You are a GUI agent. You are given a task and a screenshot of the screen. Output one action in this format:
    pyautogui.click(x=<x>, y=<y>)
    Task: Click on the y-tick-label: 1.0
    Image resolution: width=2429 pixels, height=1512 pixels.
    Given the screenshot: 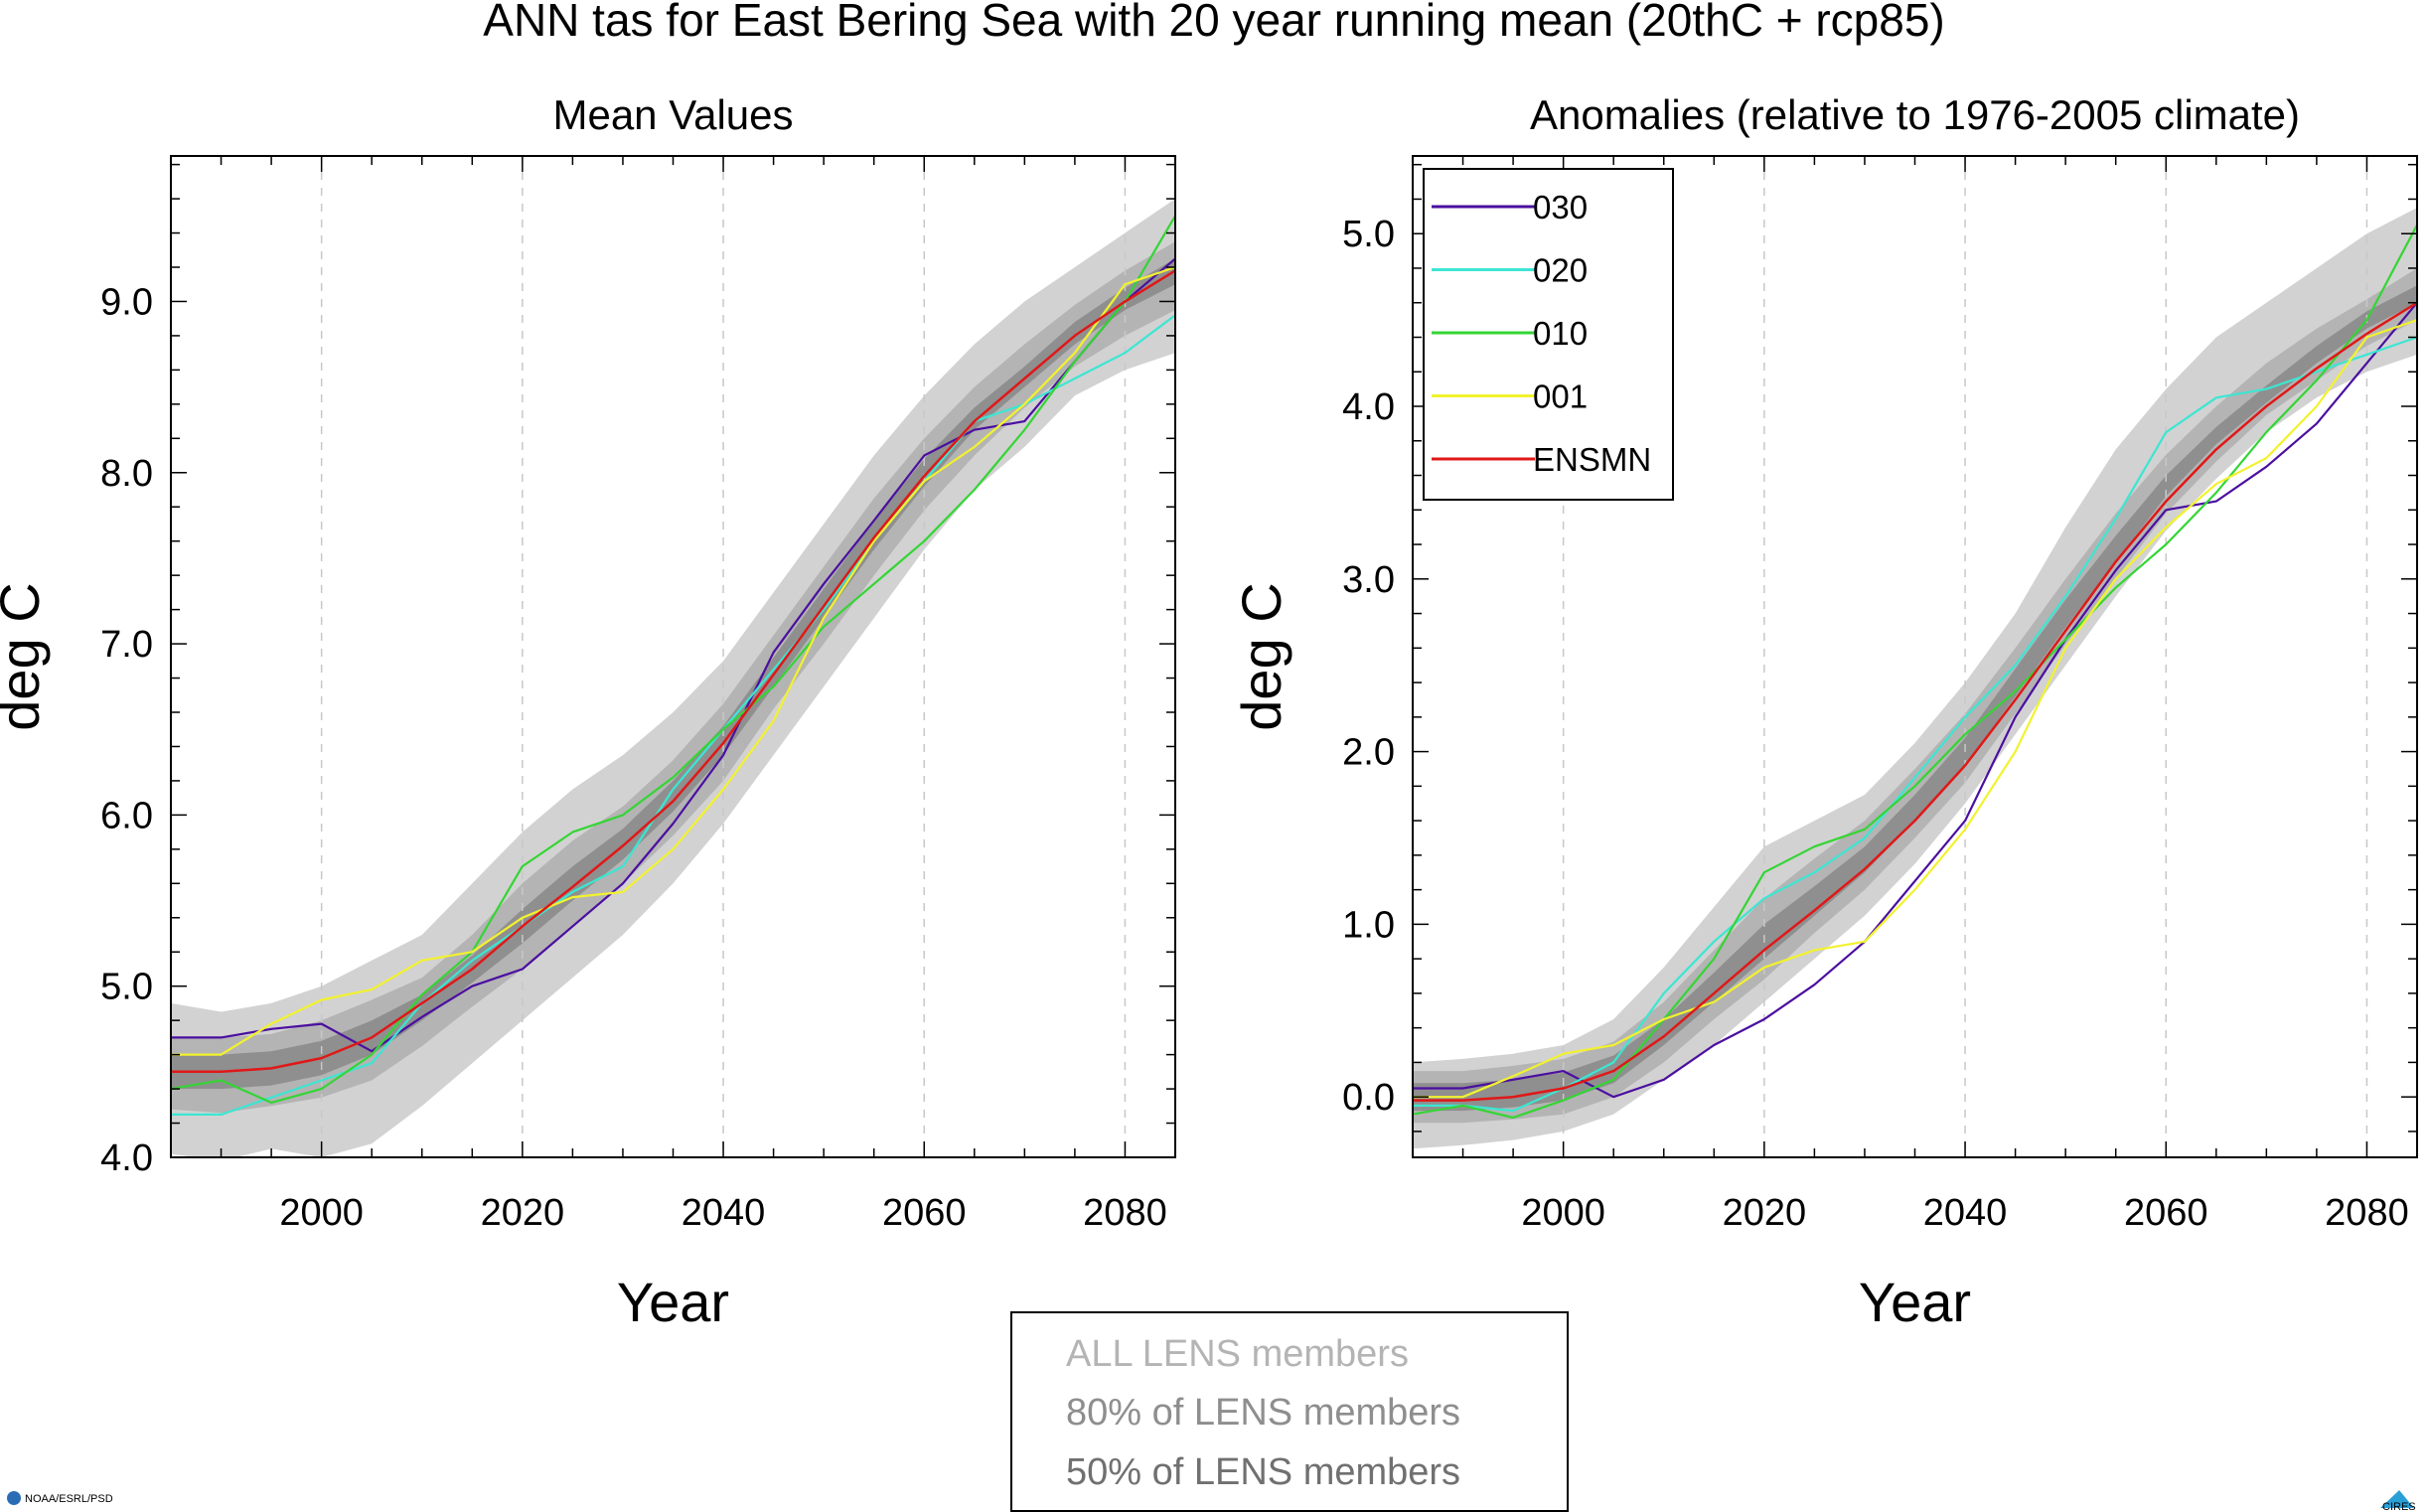 What is the action you would take?
    pyautogui.click(x=1368, y=925)
    